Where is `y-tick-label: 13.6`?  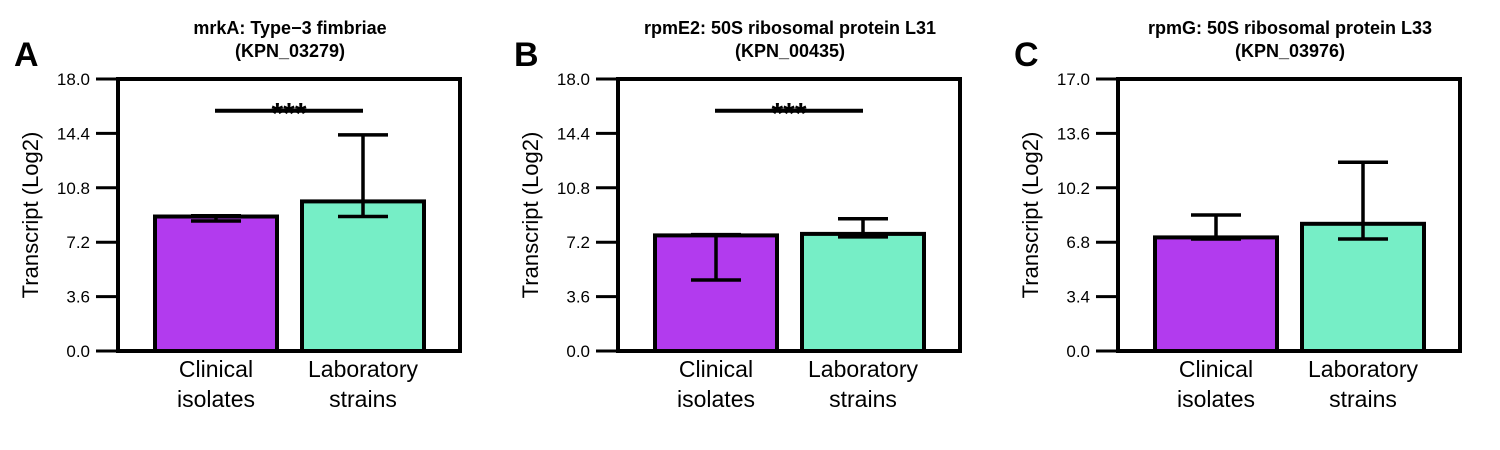 y-tick-label: 13.6 is located at coordinates (1073, 133).